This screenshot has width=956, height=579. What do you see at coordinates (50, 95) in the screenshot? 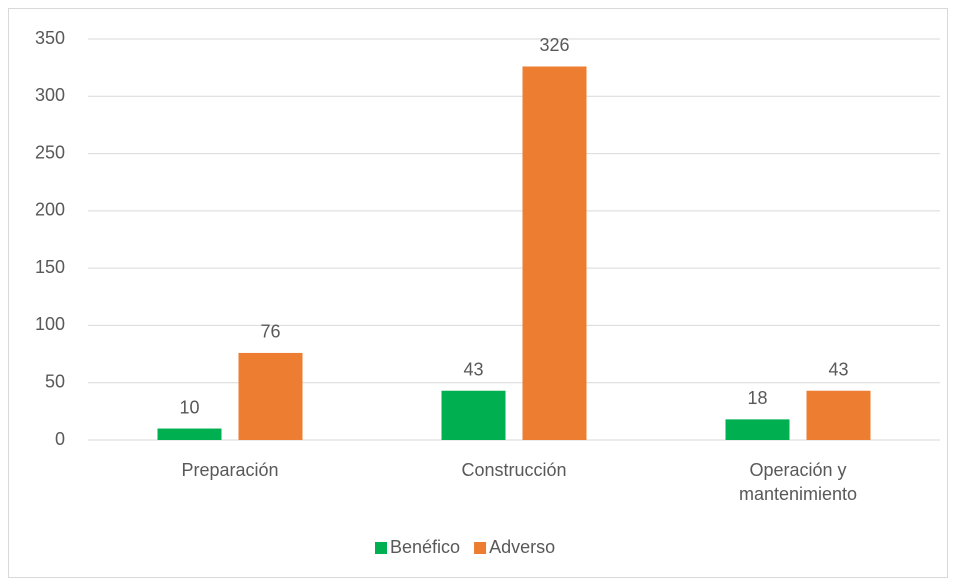
I see `y-tick-label: 300` at bounding box center [50, 95].